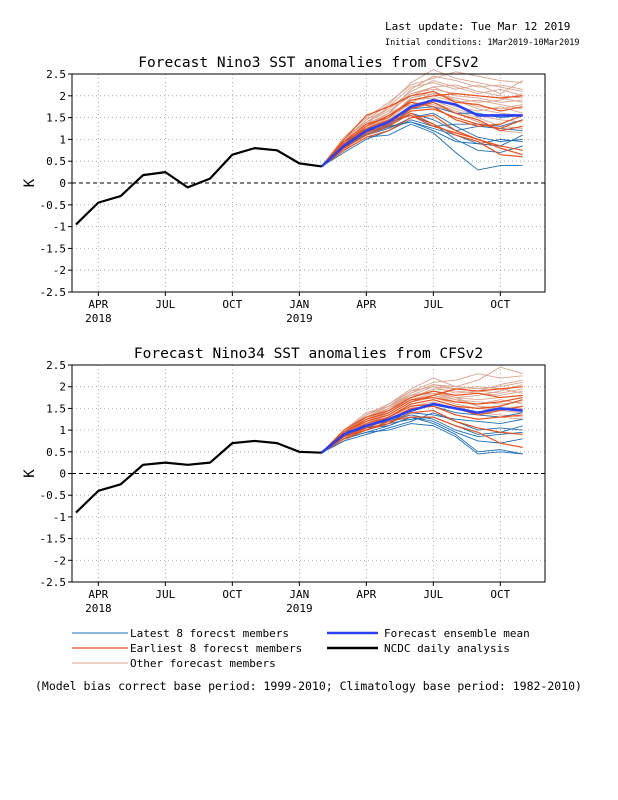 Image resolution: width=618 pixels, height=800 pixels. I want to click on chart-title: Forecast Nino3 SST anomalies from CFSv2, so click(308, 63).